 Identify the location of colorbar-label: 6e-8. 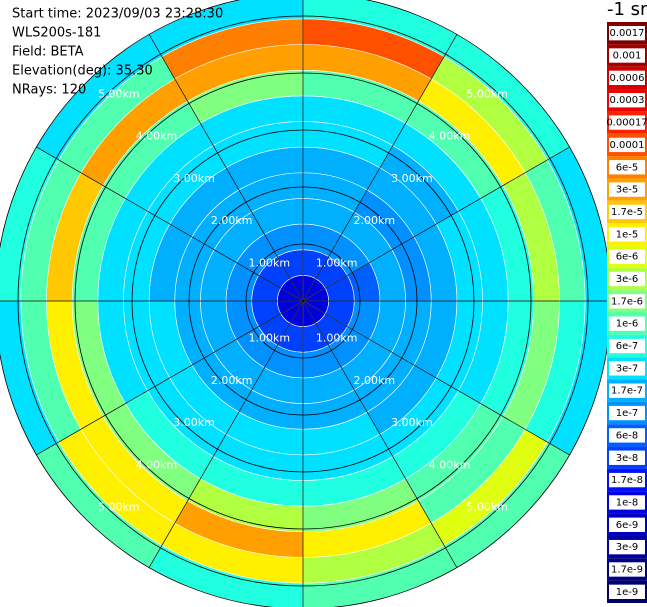
(627, 435).